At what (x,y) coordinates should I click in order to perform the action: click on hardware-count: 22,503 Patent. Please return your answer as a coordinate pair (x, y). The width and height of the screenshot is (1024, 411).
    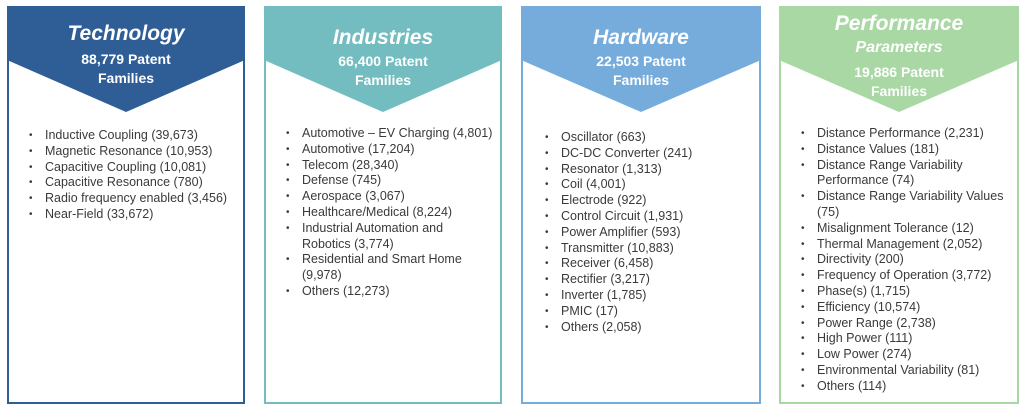
    Looking at the image, I should click on (641, 61).